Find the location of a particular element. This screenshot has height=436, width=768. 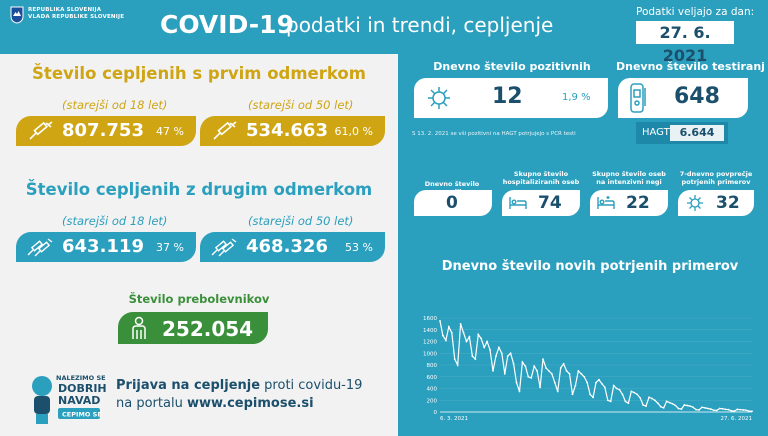

positive-box: 12 1,9 % is located at coordinates (511, 98).